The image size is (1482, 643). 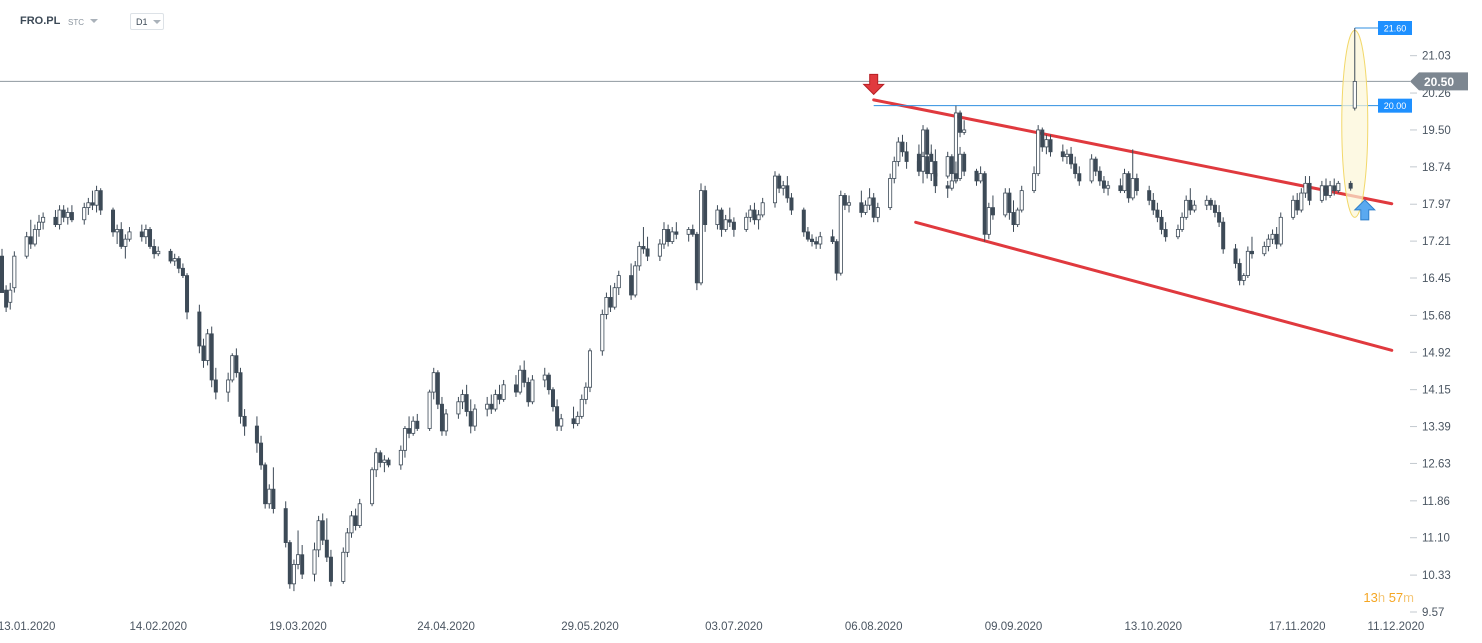 I want to click on current-price-tag, so click(x=1439, y=81).